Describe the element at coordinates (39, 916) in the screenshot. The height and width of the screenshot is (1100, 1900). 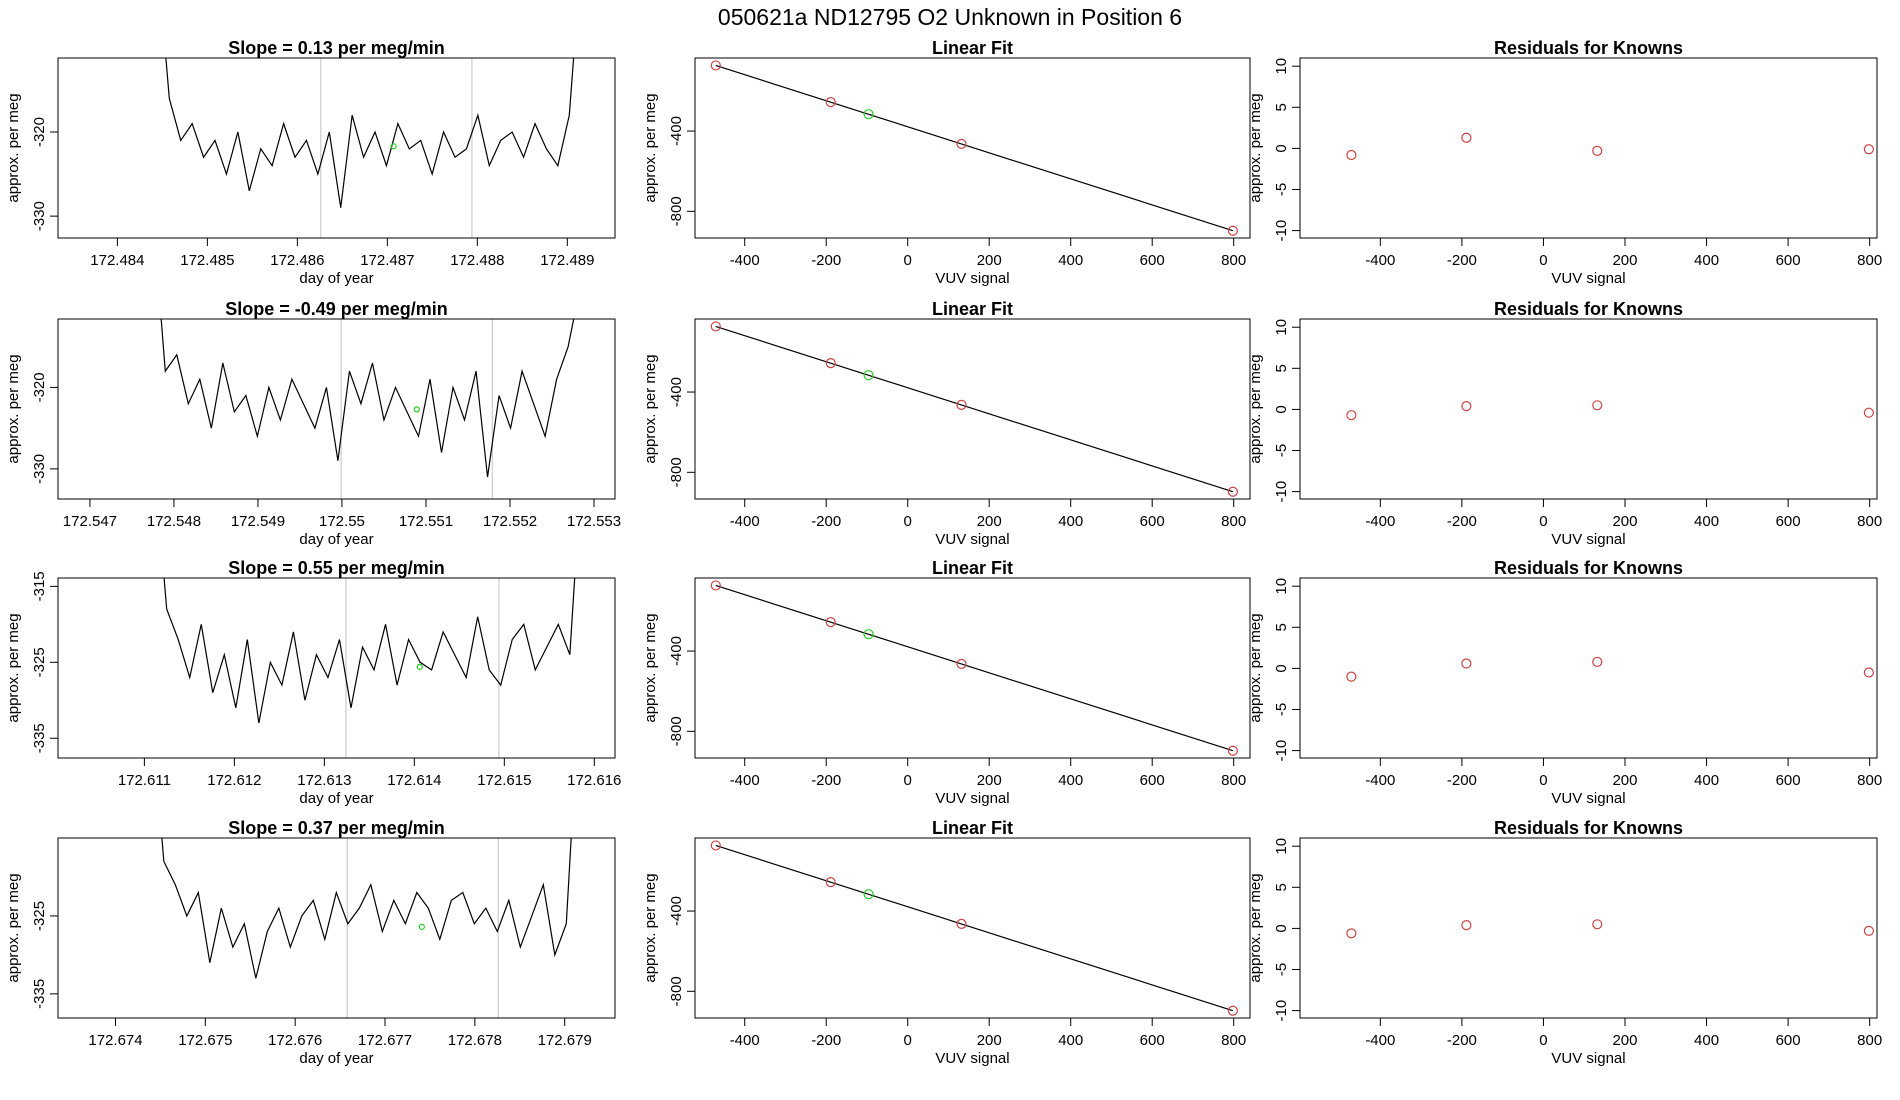
I see `y-tick-label: -325` at that location.